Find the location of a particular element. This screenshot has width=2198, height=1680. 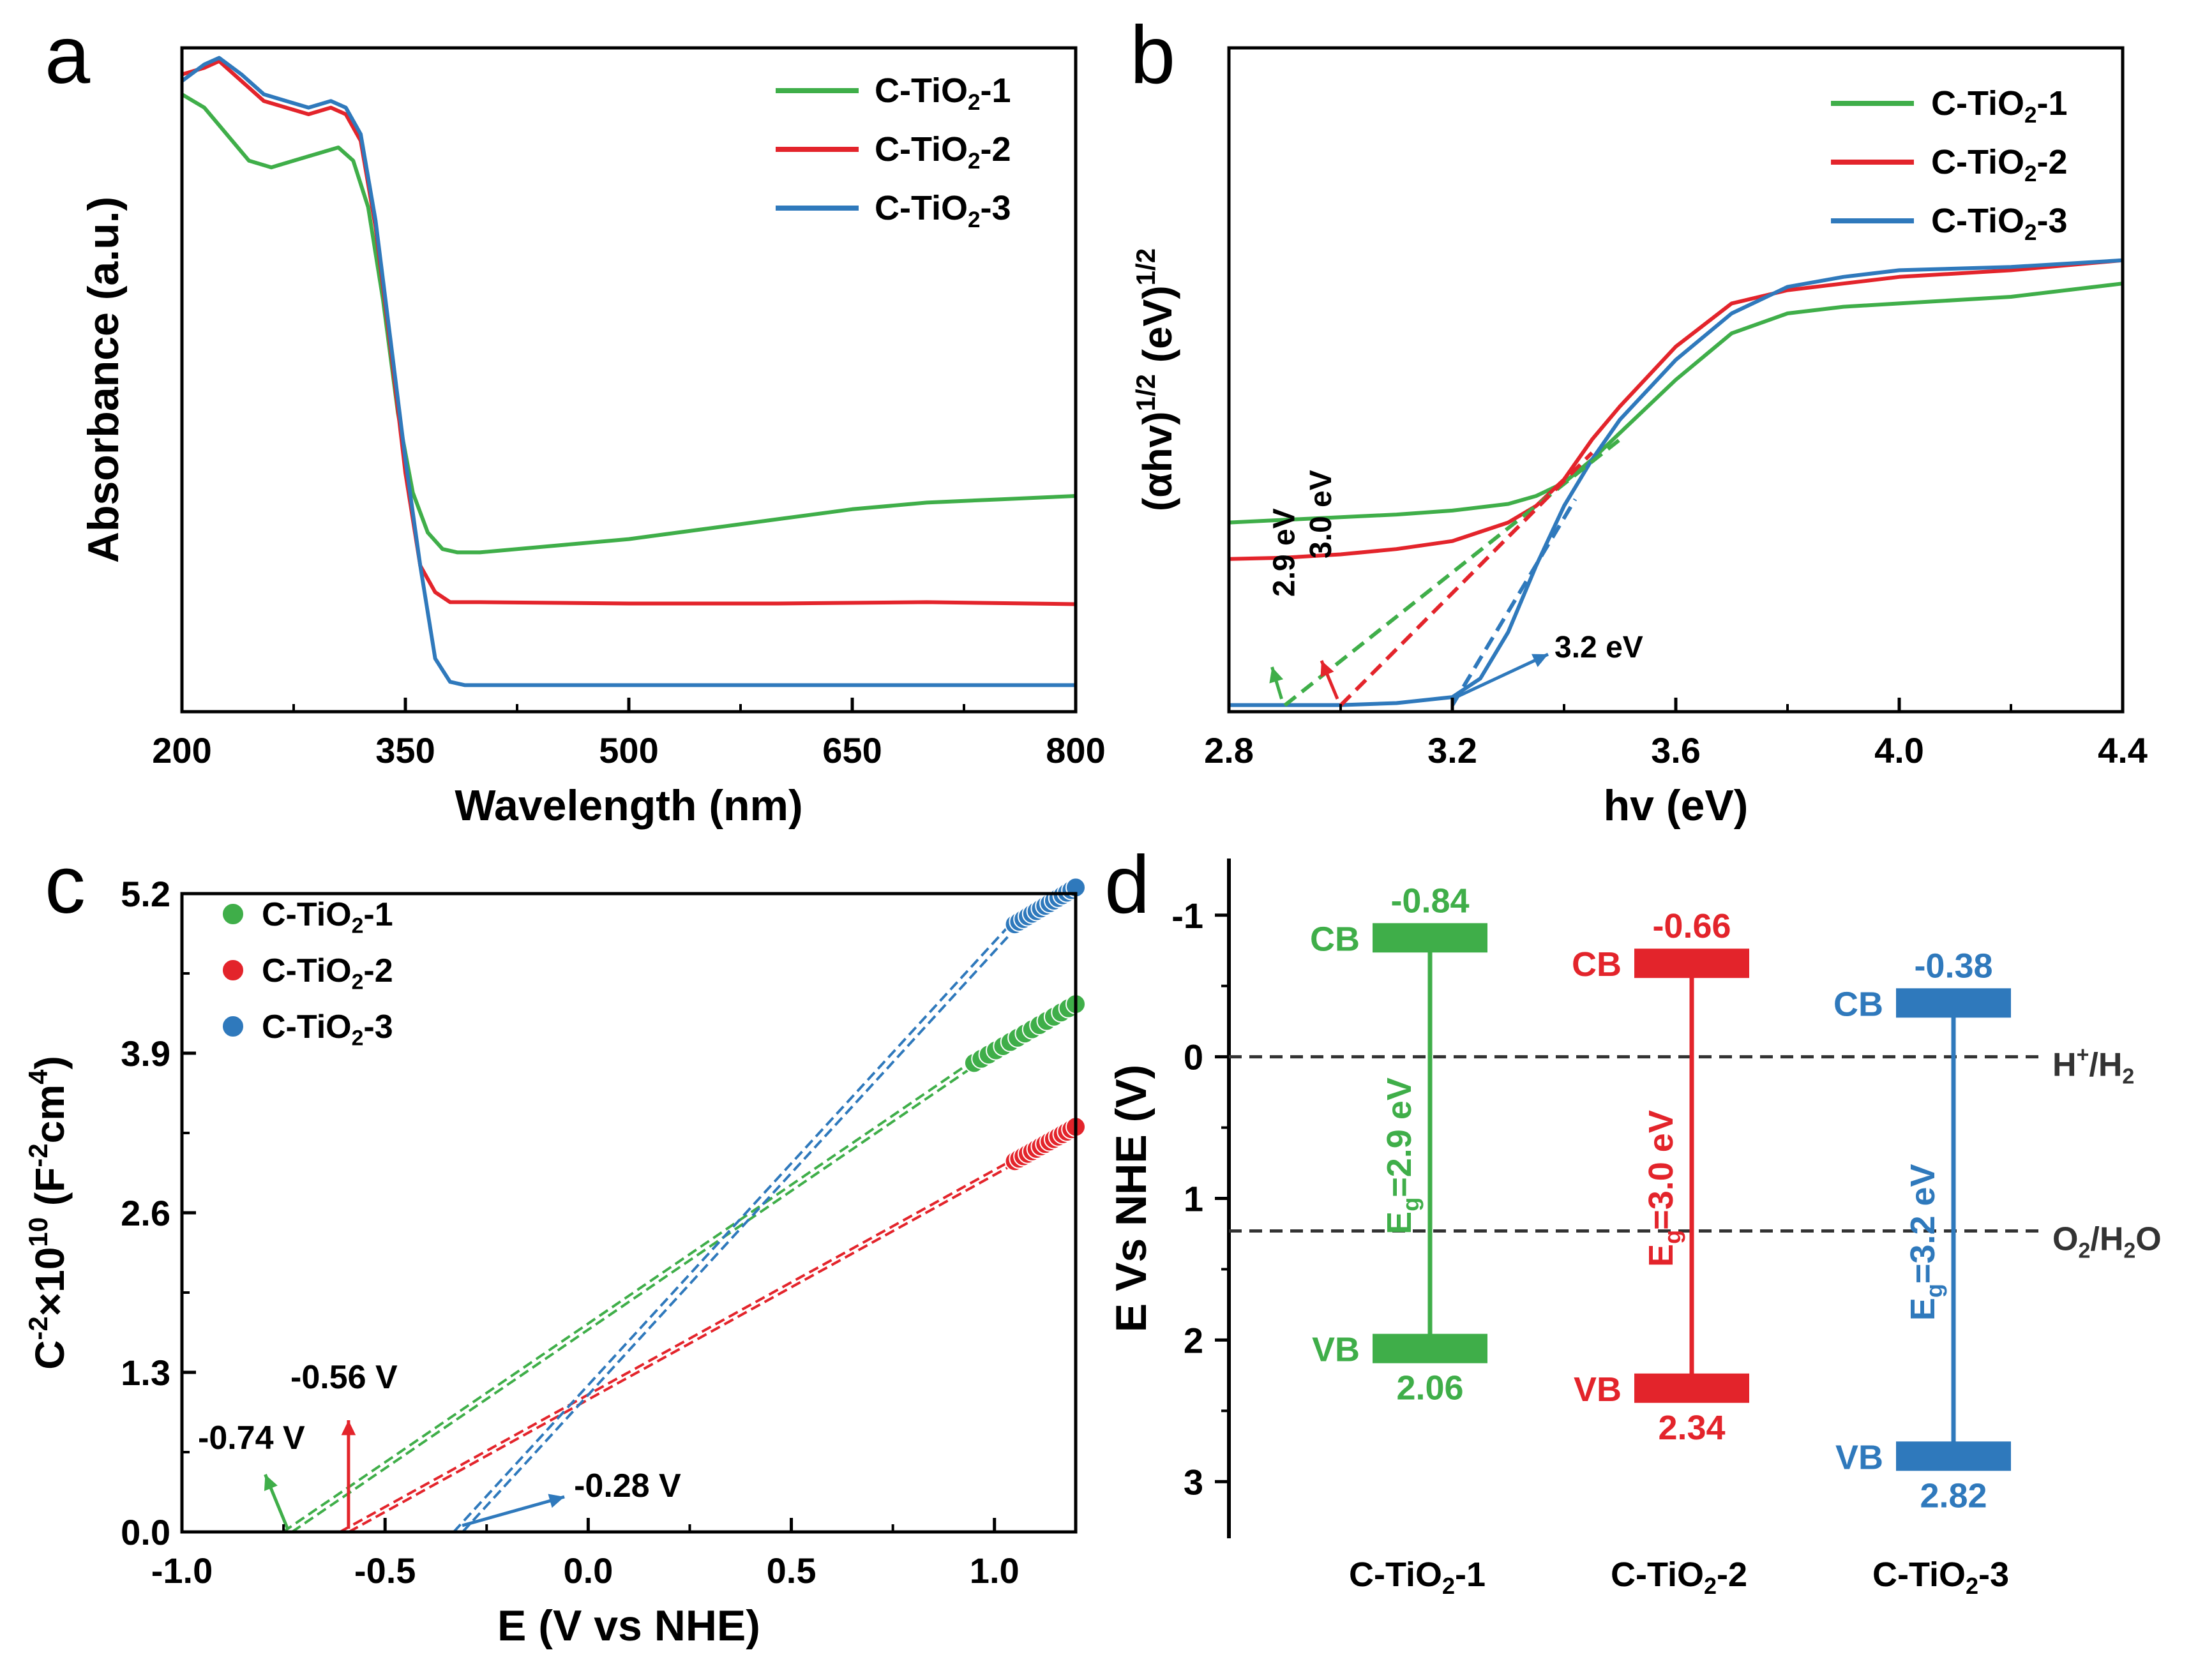

x-tick-label: 0.5 is located at coordinates (792, 1570).